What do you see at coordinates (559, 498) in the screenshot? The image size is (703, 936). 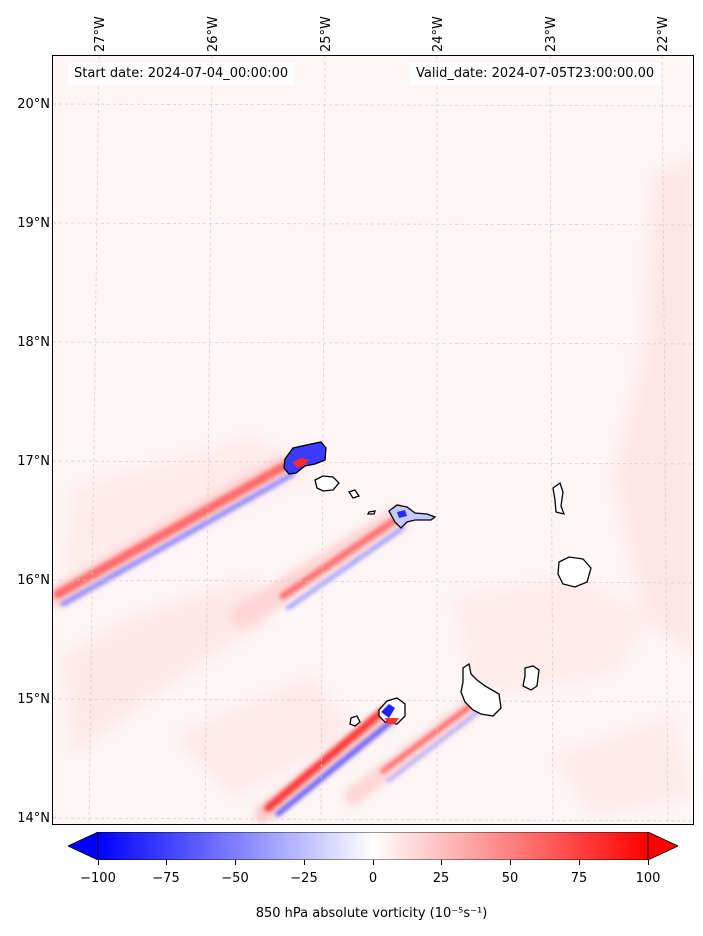 I see `island-sal` at bounding box center [559, 498].